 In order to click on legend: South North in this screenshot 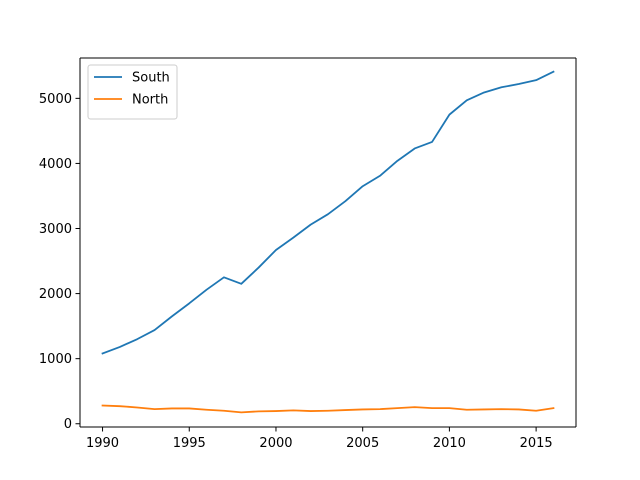, I will do `click(132, 92)`.